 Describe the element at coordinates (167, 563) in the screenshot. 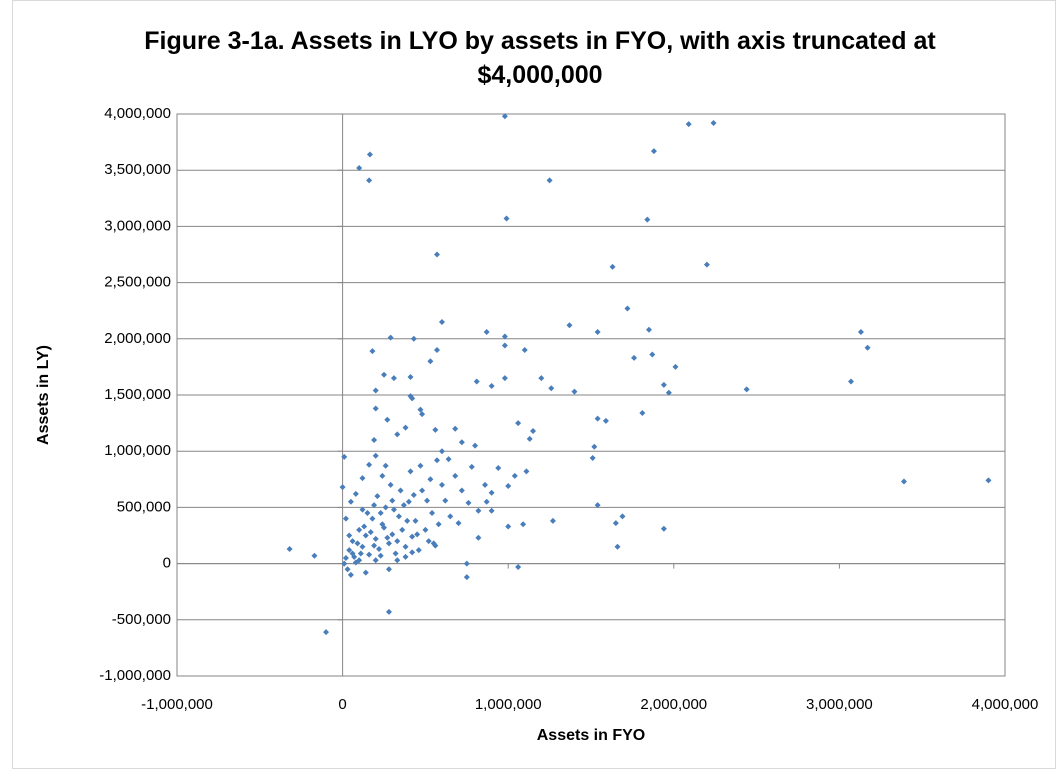

I see `y-tick-label: 0` at that location.